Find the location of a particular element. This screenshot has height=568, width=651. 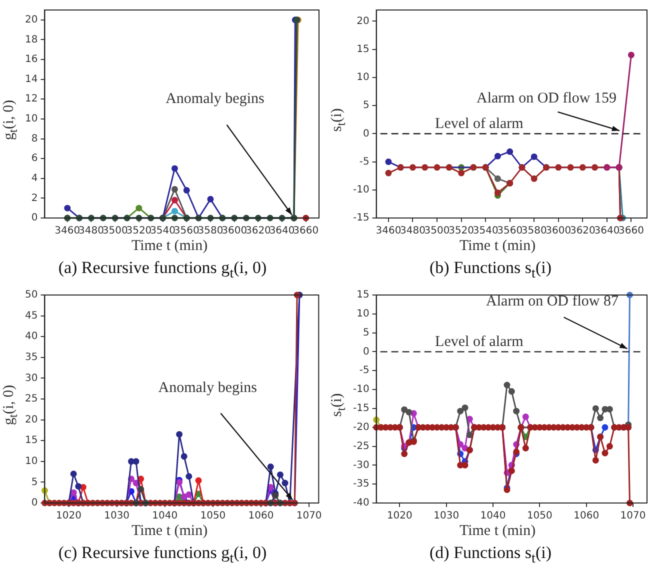

y-tick-label: 25 is located at coordinates (31, 399).